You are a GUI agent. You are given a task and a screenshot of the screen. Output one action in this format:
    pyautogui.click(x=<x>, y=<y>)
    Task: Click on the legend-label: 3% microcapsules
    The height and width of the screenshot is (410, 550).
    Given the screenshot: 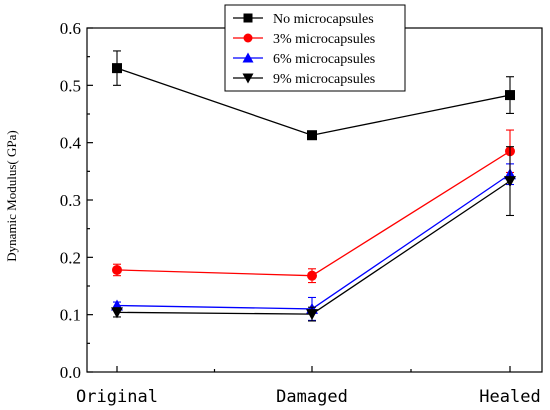 What is the action you would take?
    pyautogui.click(x=324, y=39)
    